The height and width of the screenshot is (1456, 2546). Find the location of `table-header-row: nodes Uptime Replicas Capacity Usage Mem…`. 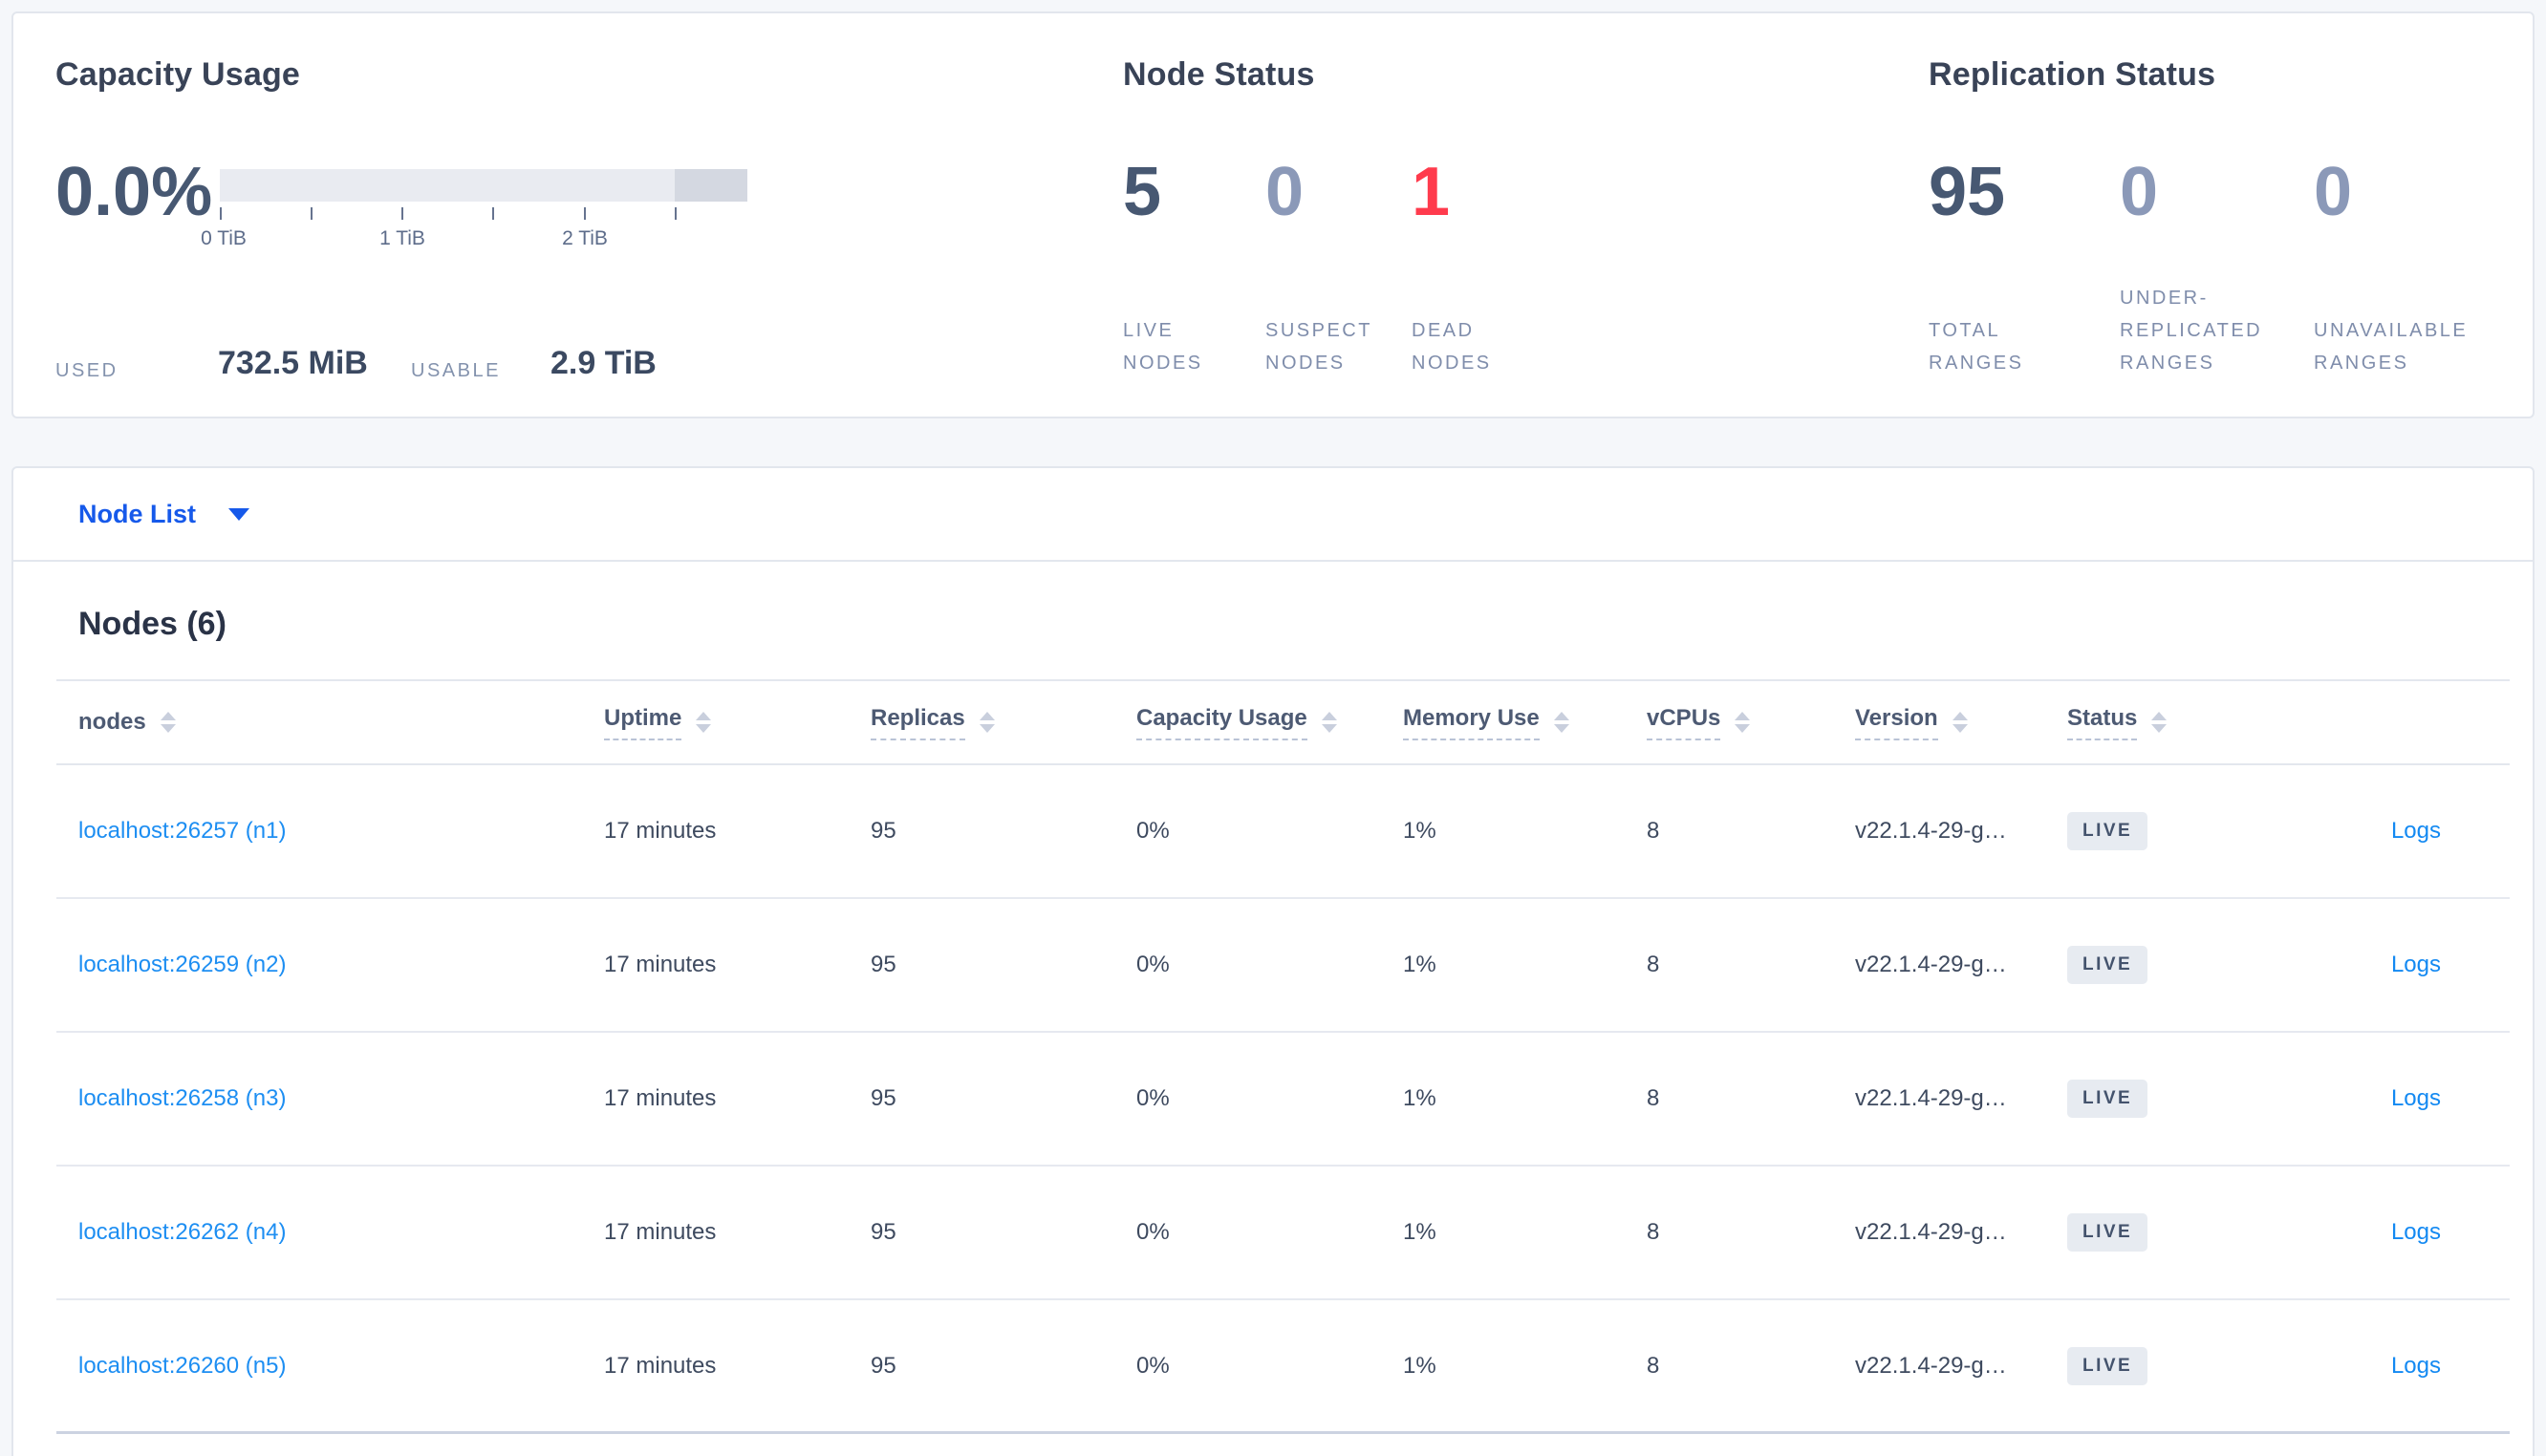

table-header-row: nodes Uptime Replicas Capacity Usage Mem… is located at coordinates (1283, 722).